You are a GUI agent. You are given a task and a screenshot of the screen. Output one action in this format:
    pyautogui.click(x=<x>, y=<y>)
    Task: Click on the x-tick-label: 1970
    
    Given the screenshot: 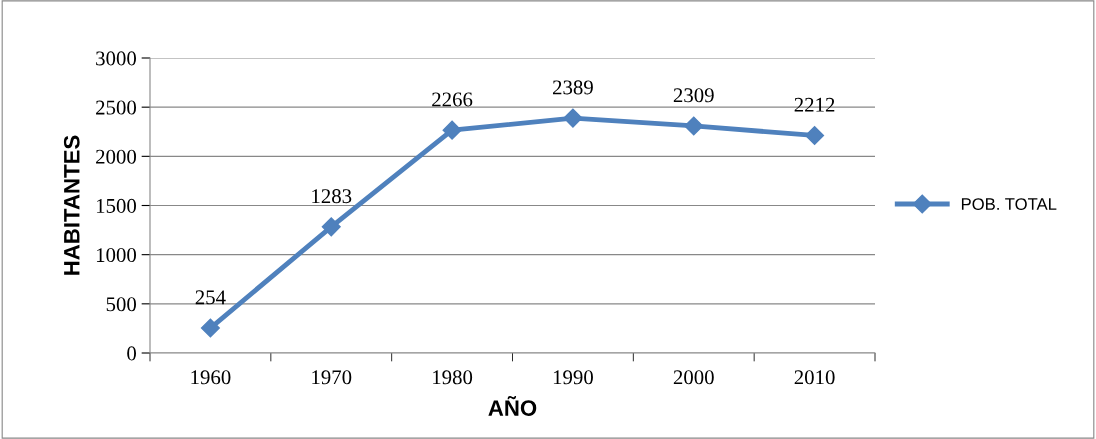 What is the action you would take?
    pyautogui.click(x=332, y=377)
    